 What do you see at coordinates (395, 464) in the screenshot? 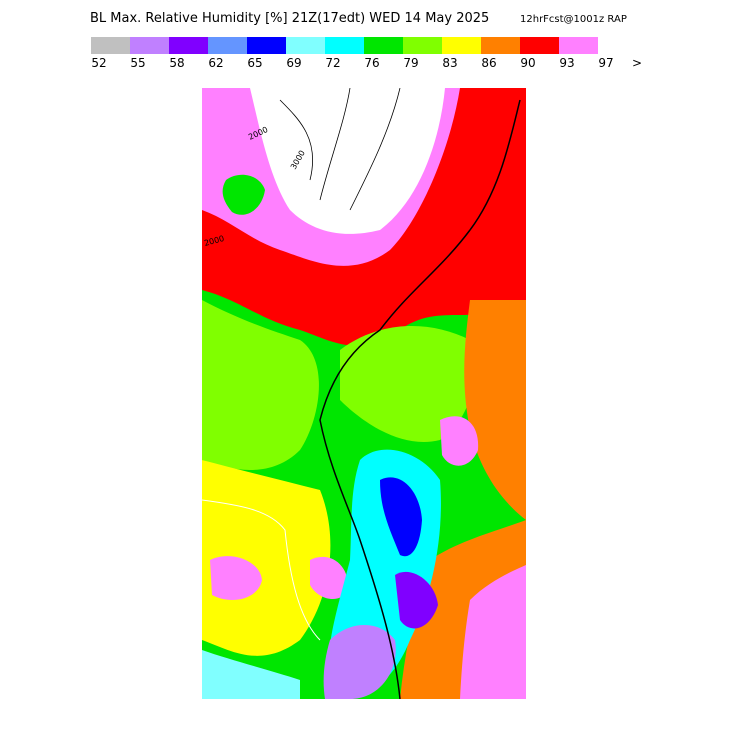
I see `coastline` at bounding box center [395, 464].